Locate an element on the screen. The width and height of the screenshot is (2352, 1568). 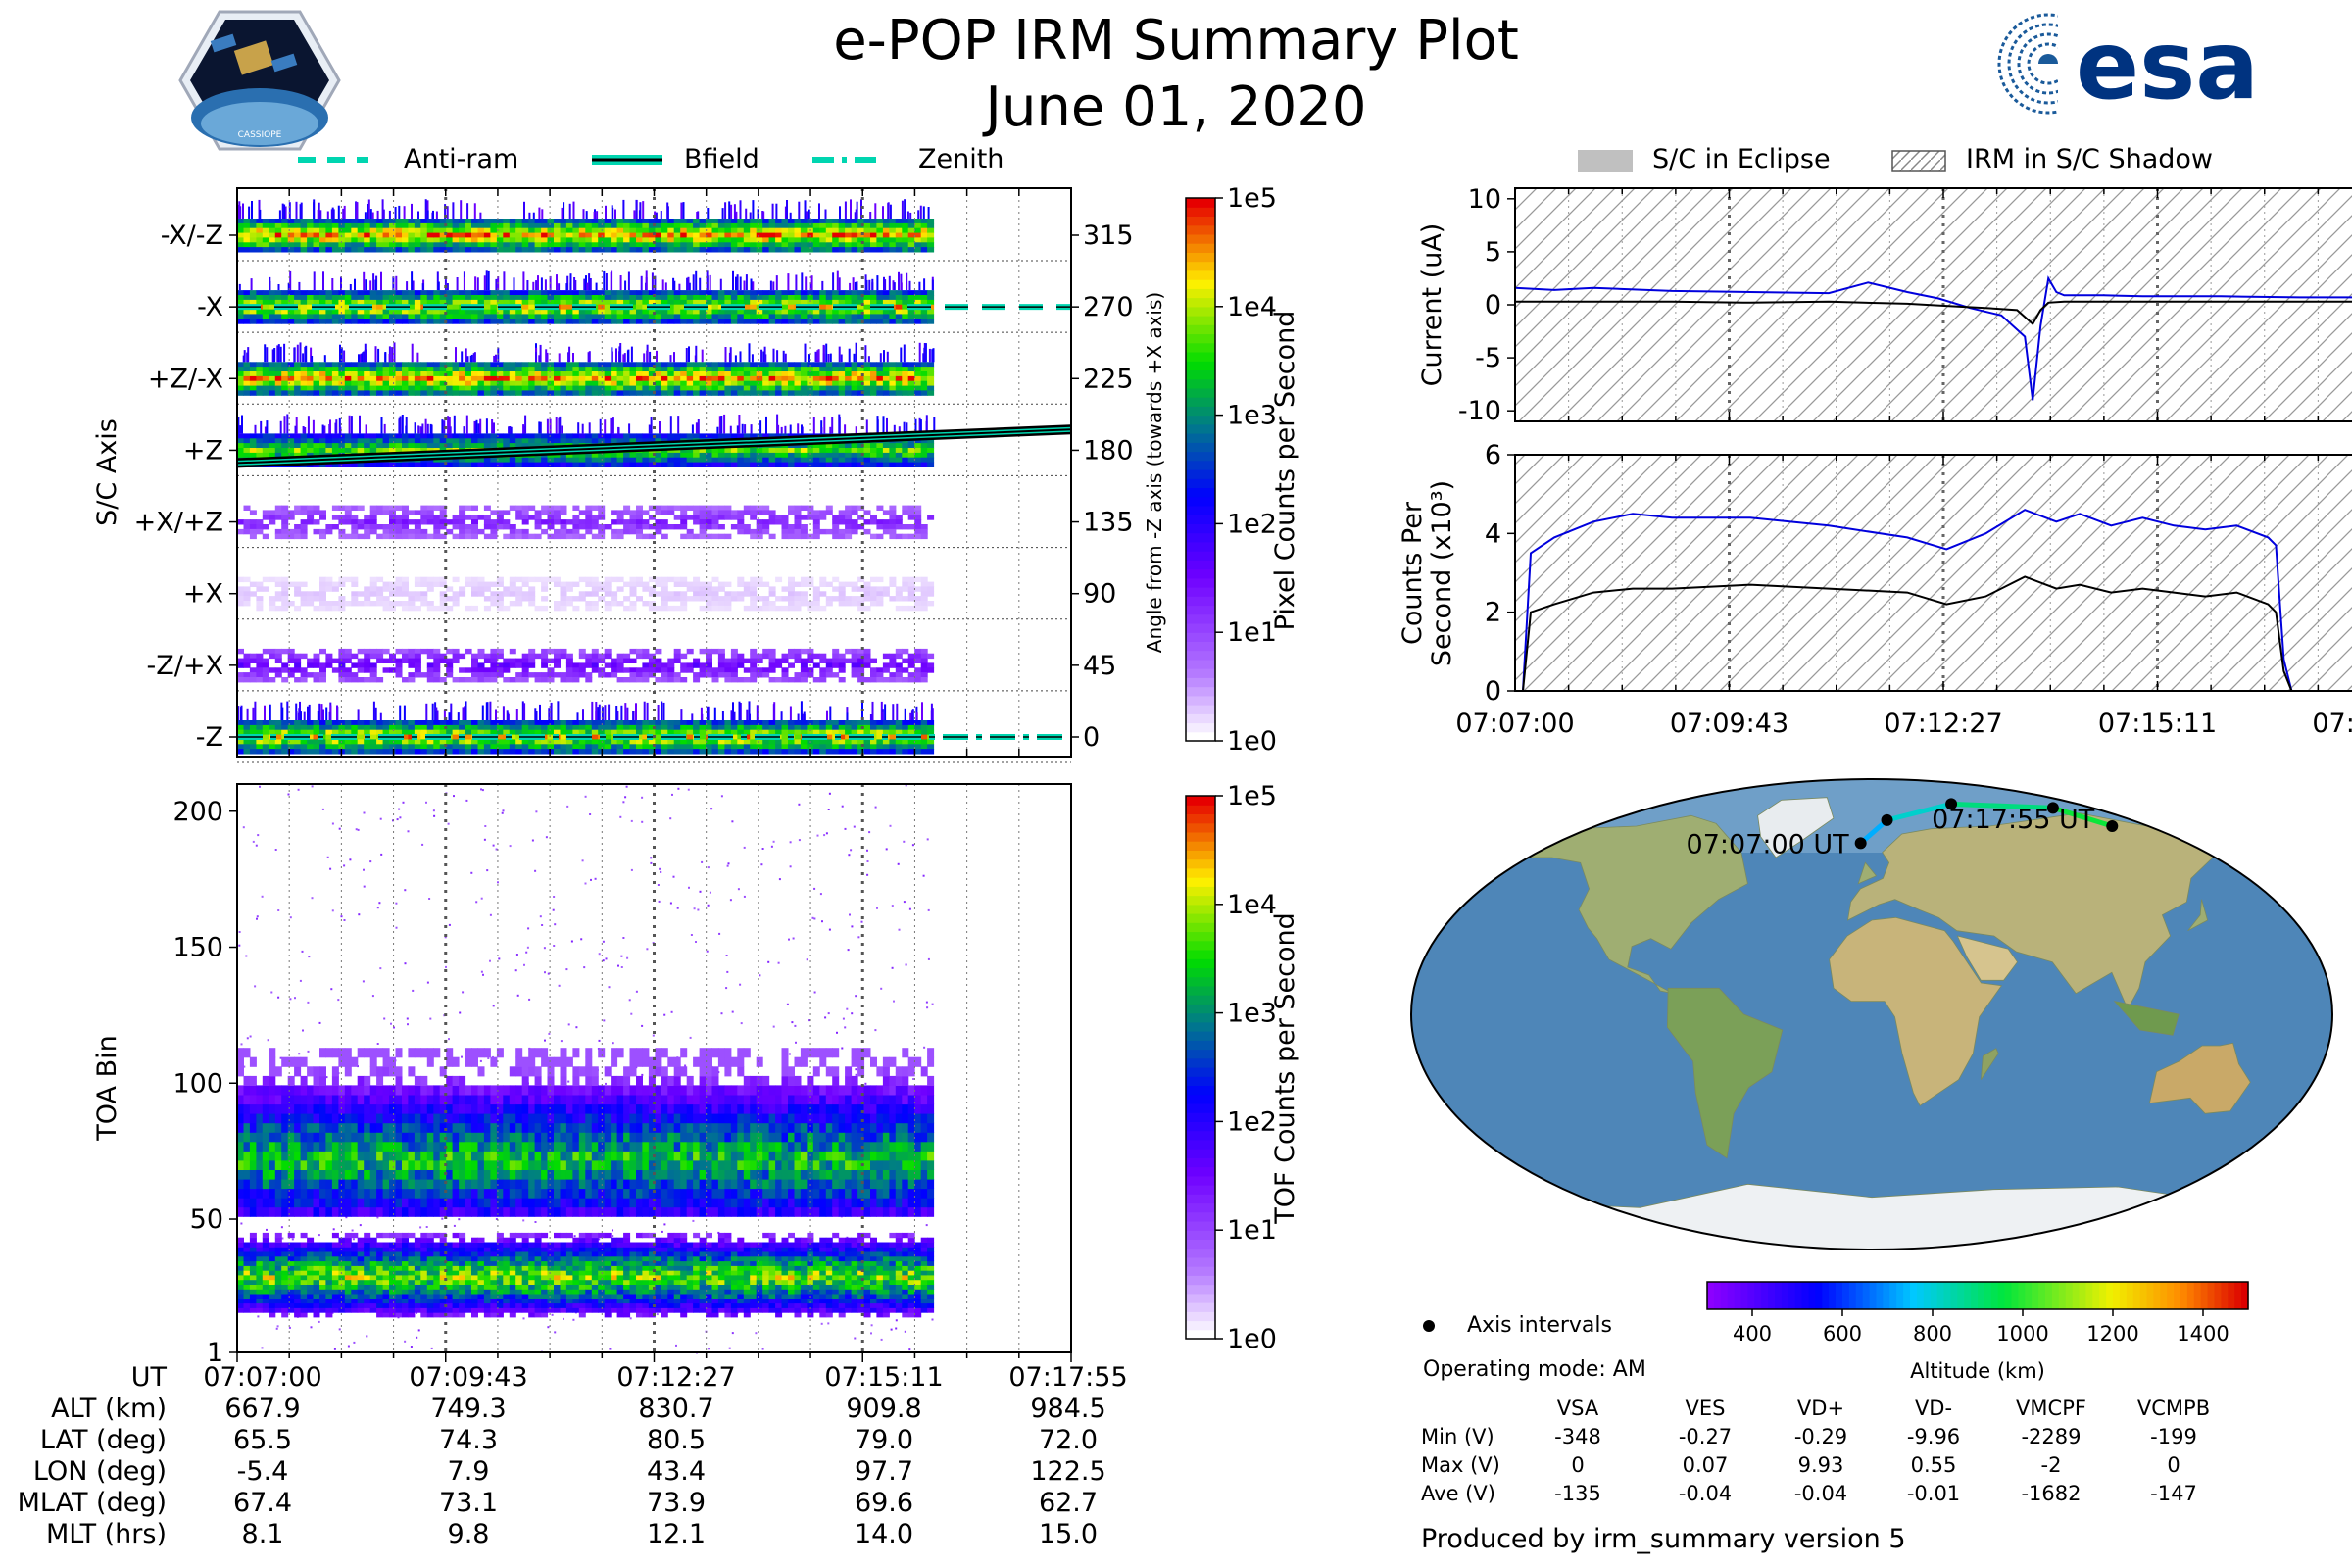
page-title: e-POP IRM Summary Plot is located at coordinates (1176, 41).